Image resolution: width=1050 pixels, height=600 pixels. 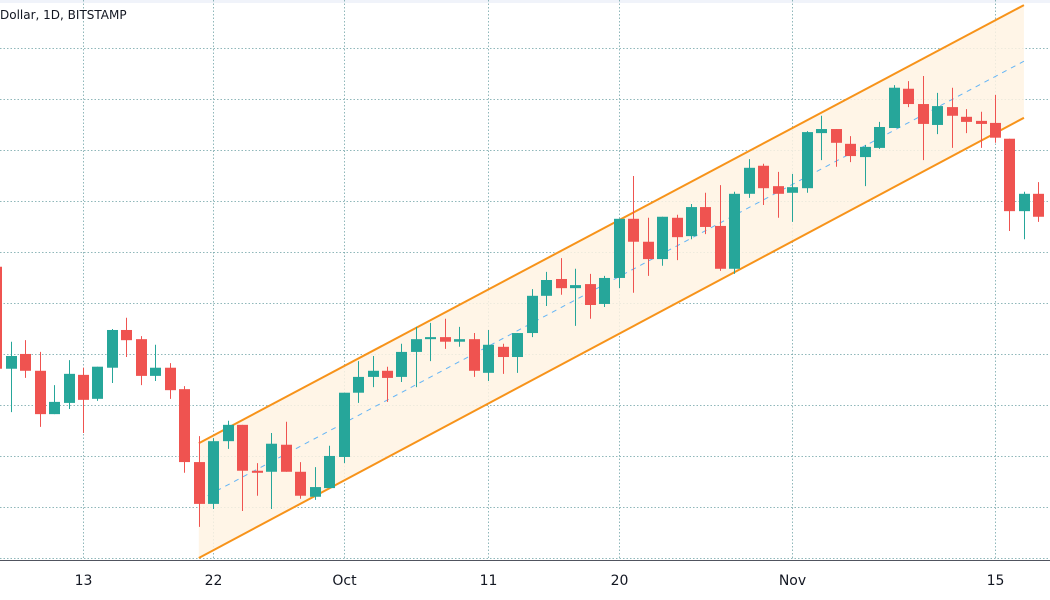 What do you see at coordinates (792, 581) in the screenshot?
I see `x-tick-label: Nov` at bounding box center [792, 581].